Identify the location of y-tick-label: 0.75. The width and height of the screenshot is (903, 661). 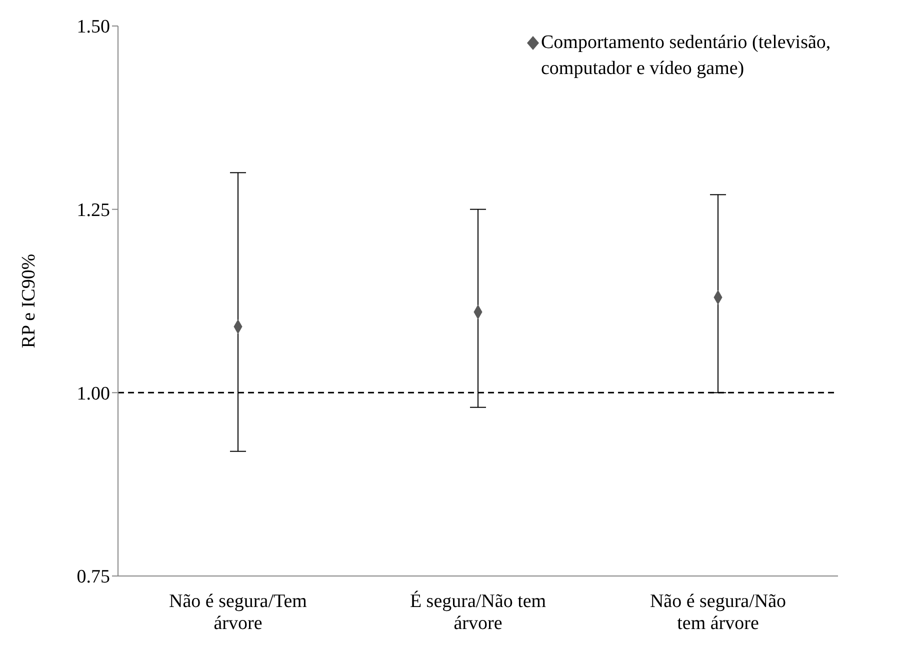
(93, 577).